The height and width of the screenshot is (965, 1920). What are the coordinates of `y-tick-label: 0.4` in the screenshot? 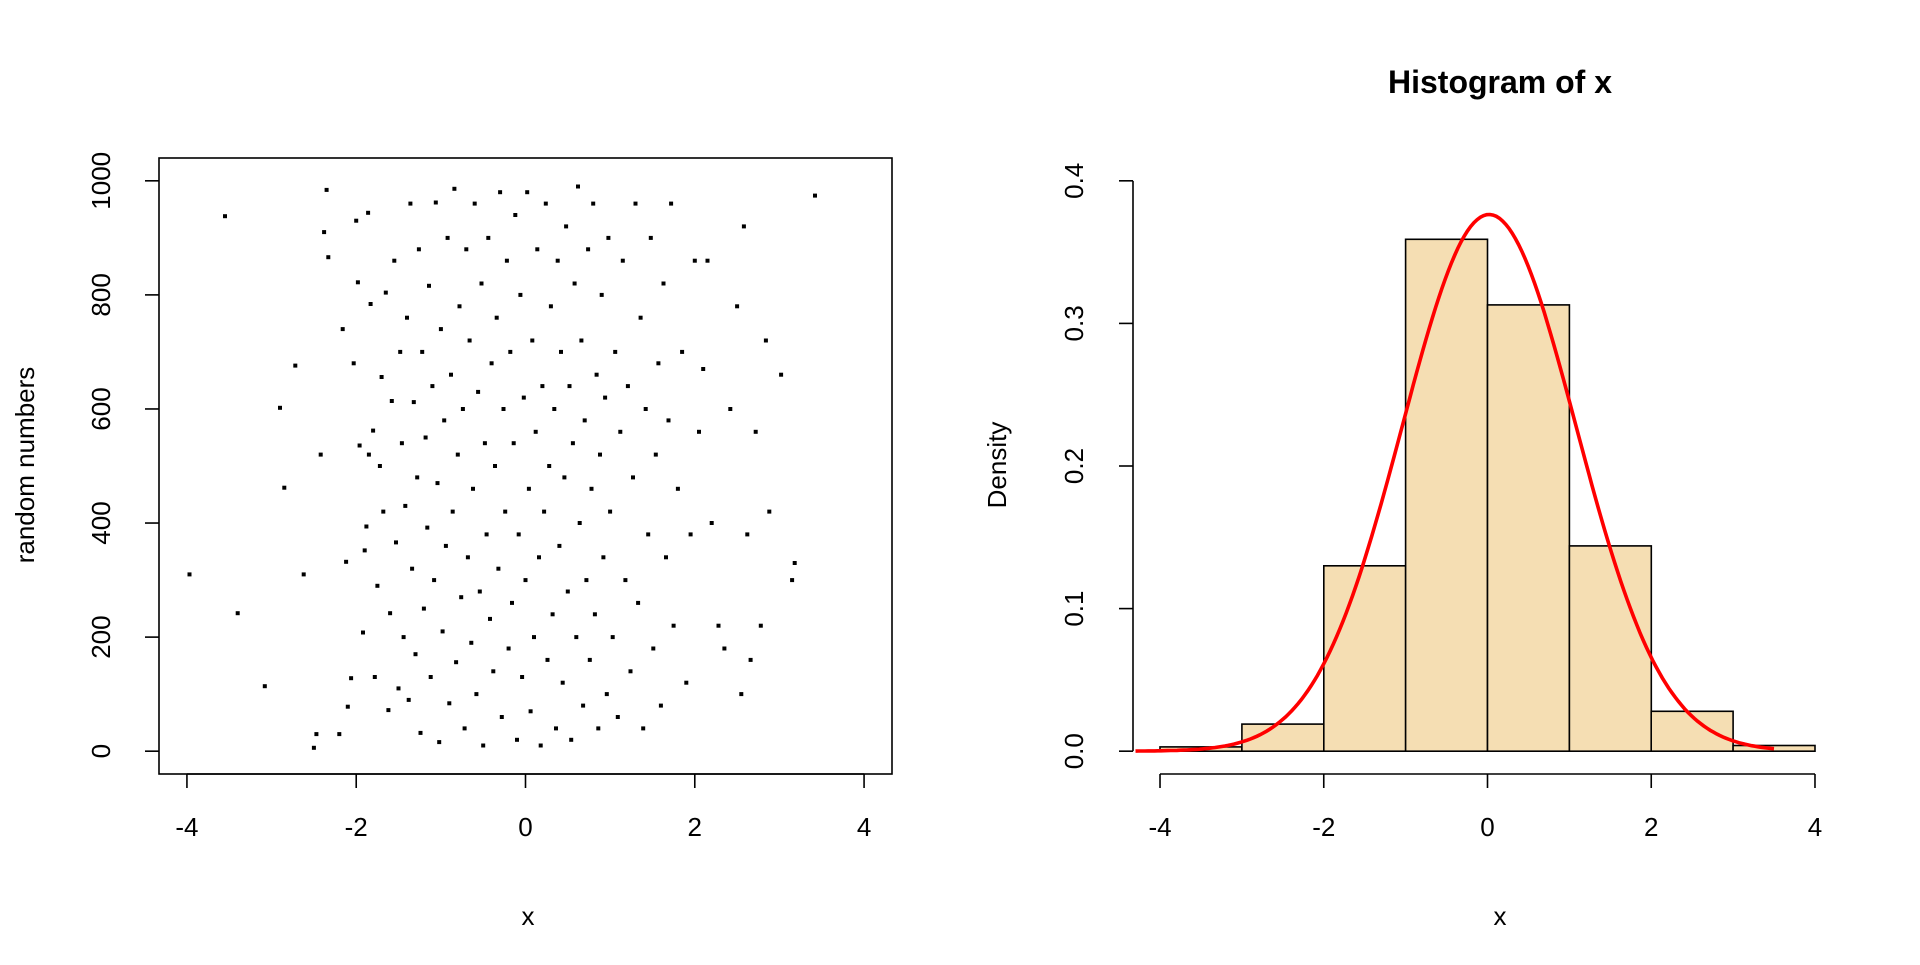 It's located at (1074, 181).